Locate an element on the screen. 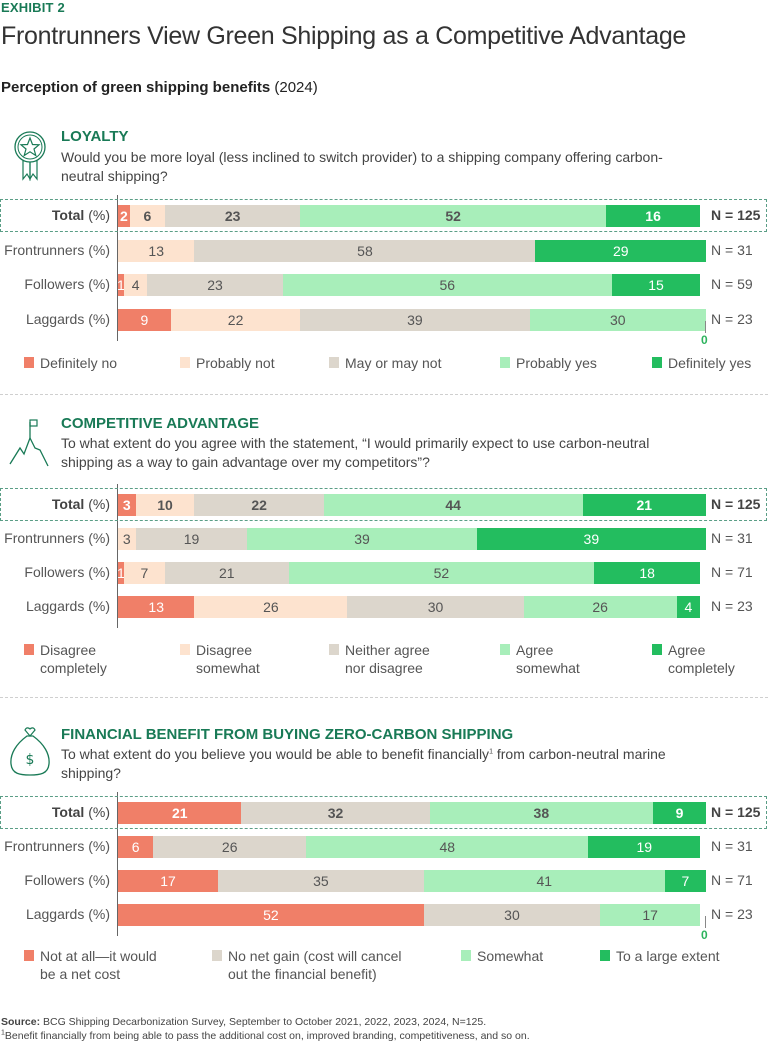 The height and width of the screenshot is (1043, 768). bar-segment-somewhat: 17 is located at coordinates (650, 915).